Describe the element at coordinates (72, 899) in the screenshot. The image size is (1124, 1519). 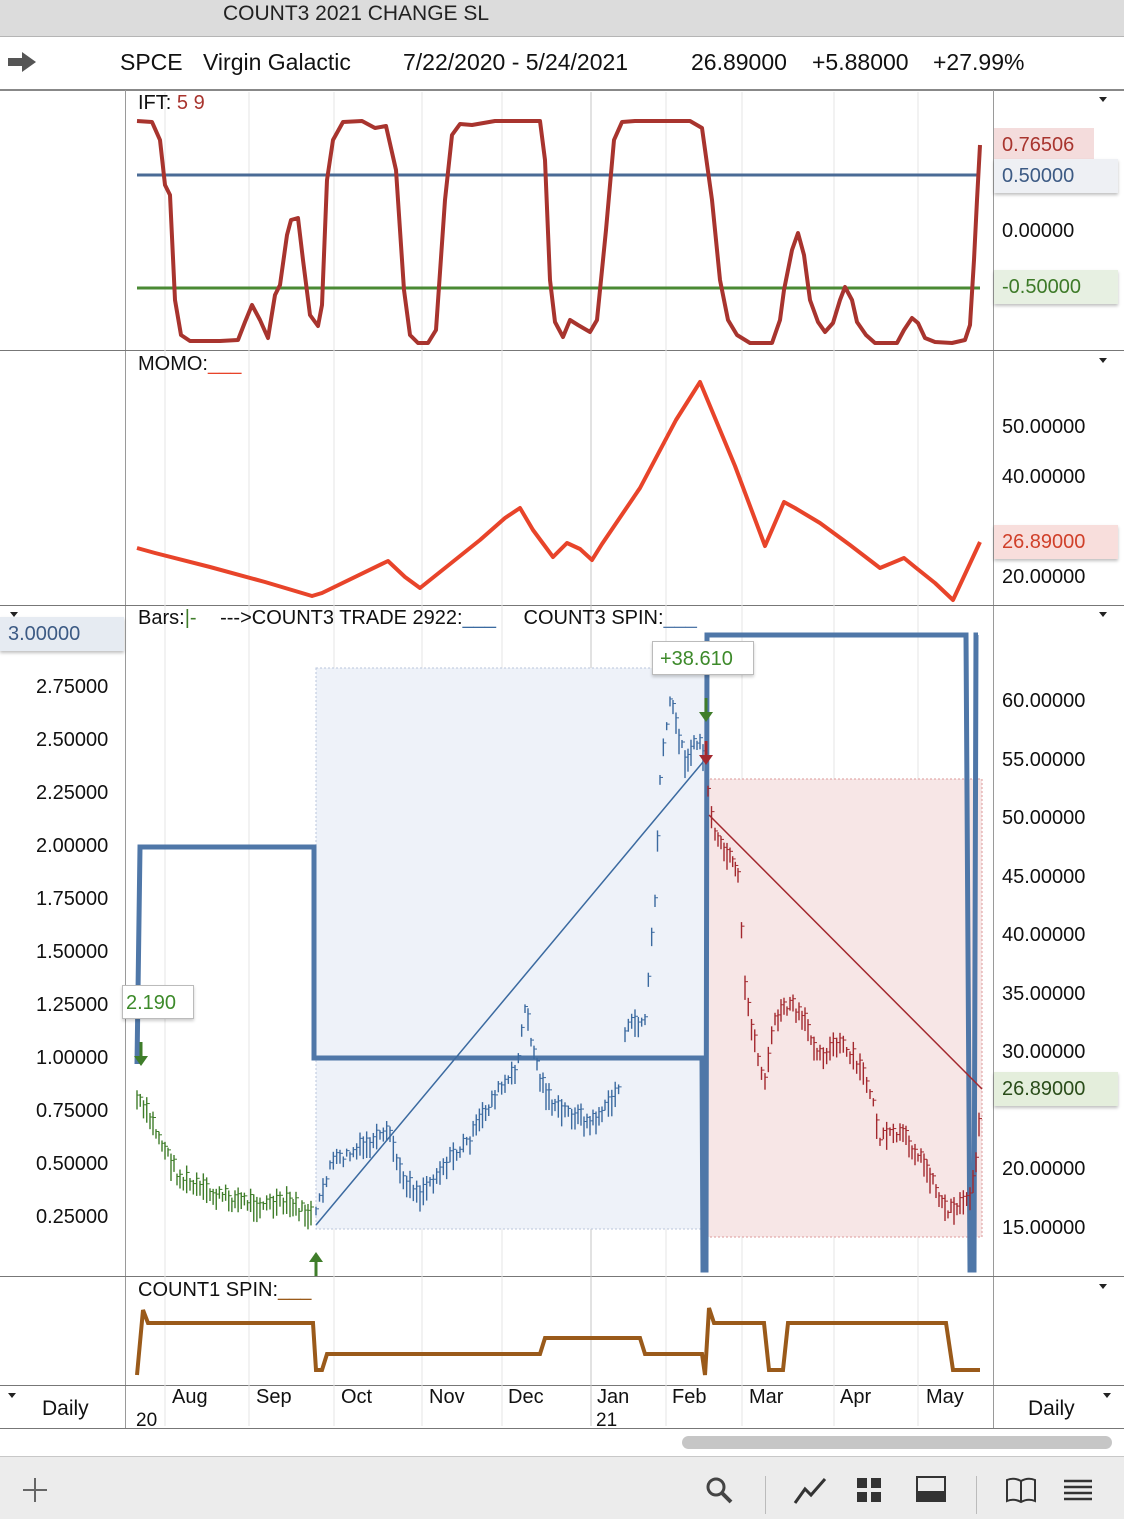
I see `spin-axis-tick: 1.75000` at that location.